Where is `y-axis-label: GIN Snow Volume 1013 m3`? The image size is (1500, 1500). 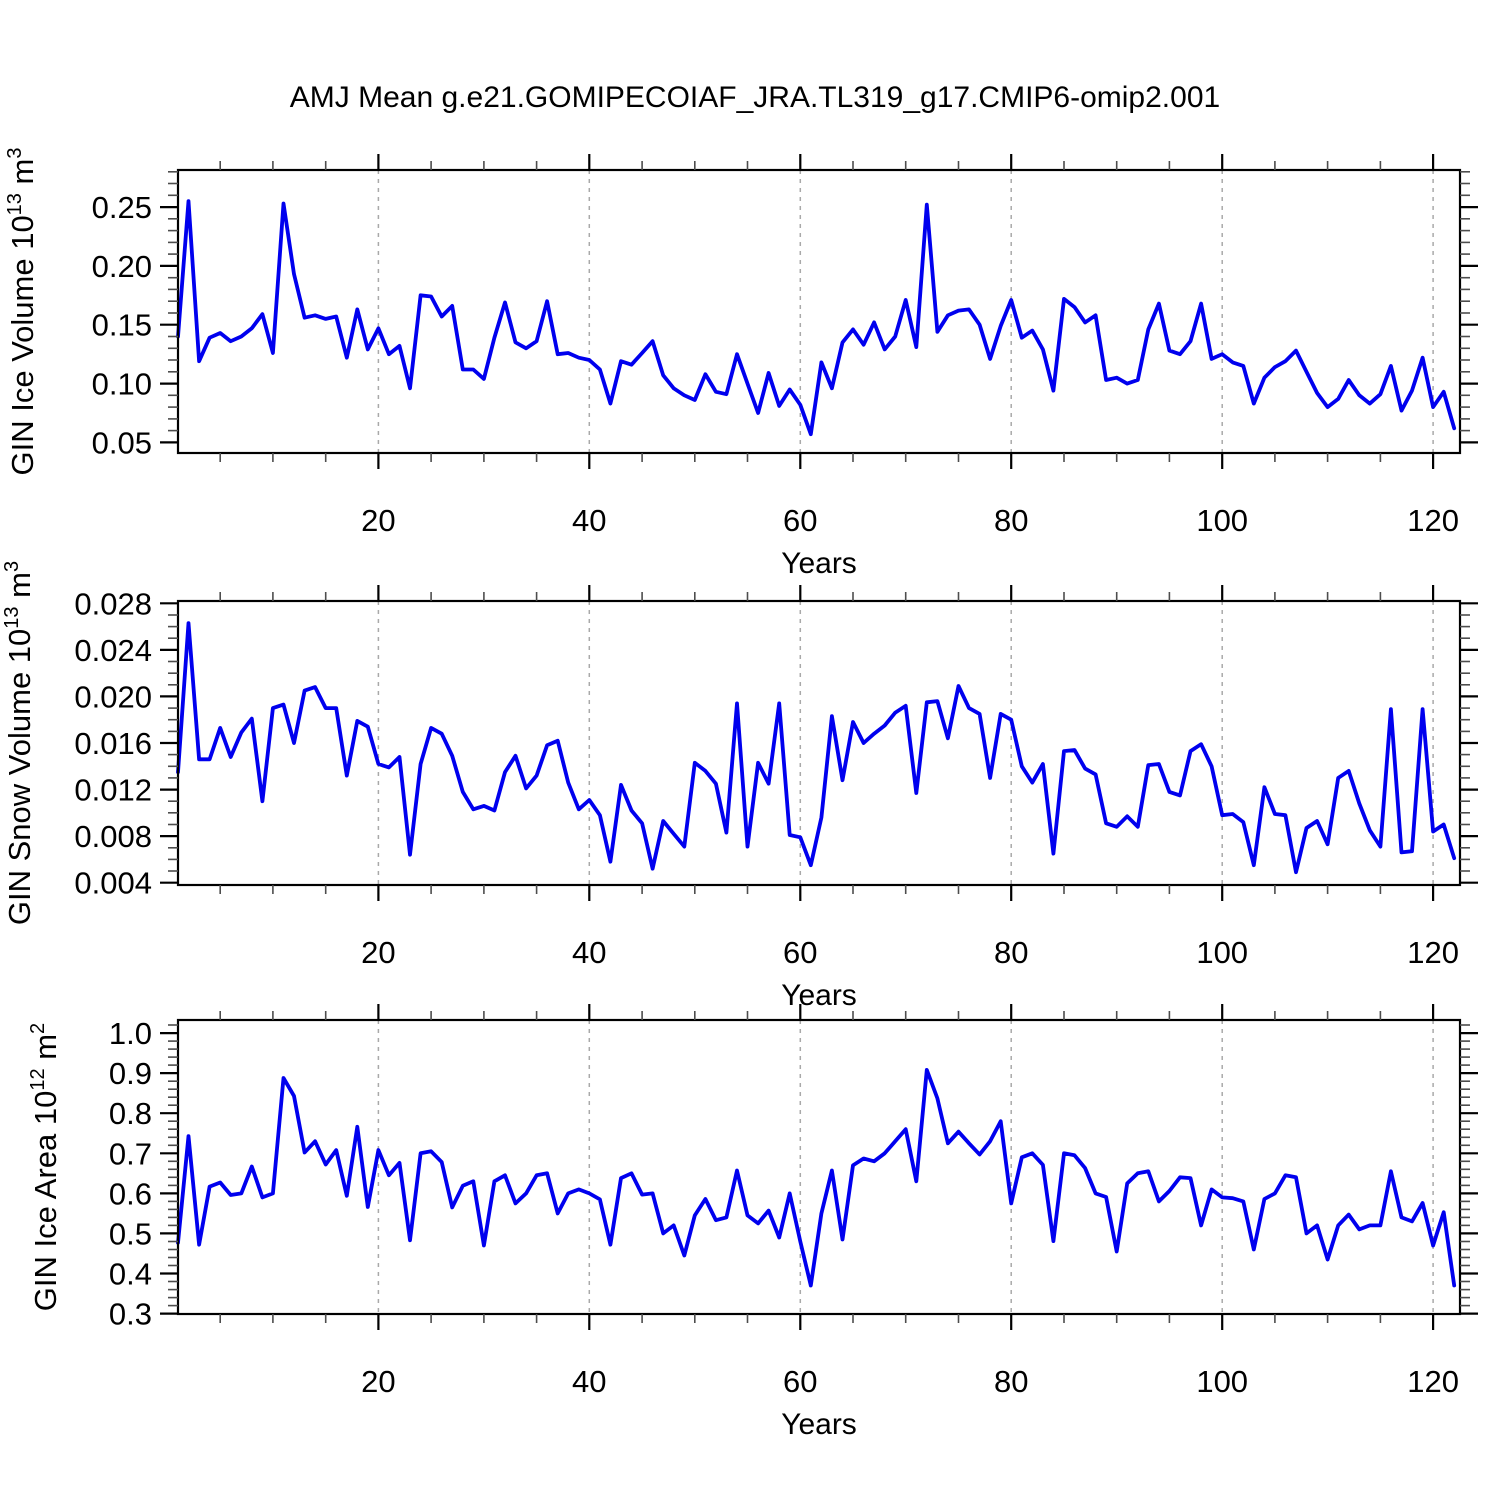
y-axis-label: GIN Snow Volume 1013 m3 is located at coordinates (19, 743).